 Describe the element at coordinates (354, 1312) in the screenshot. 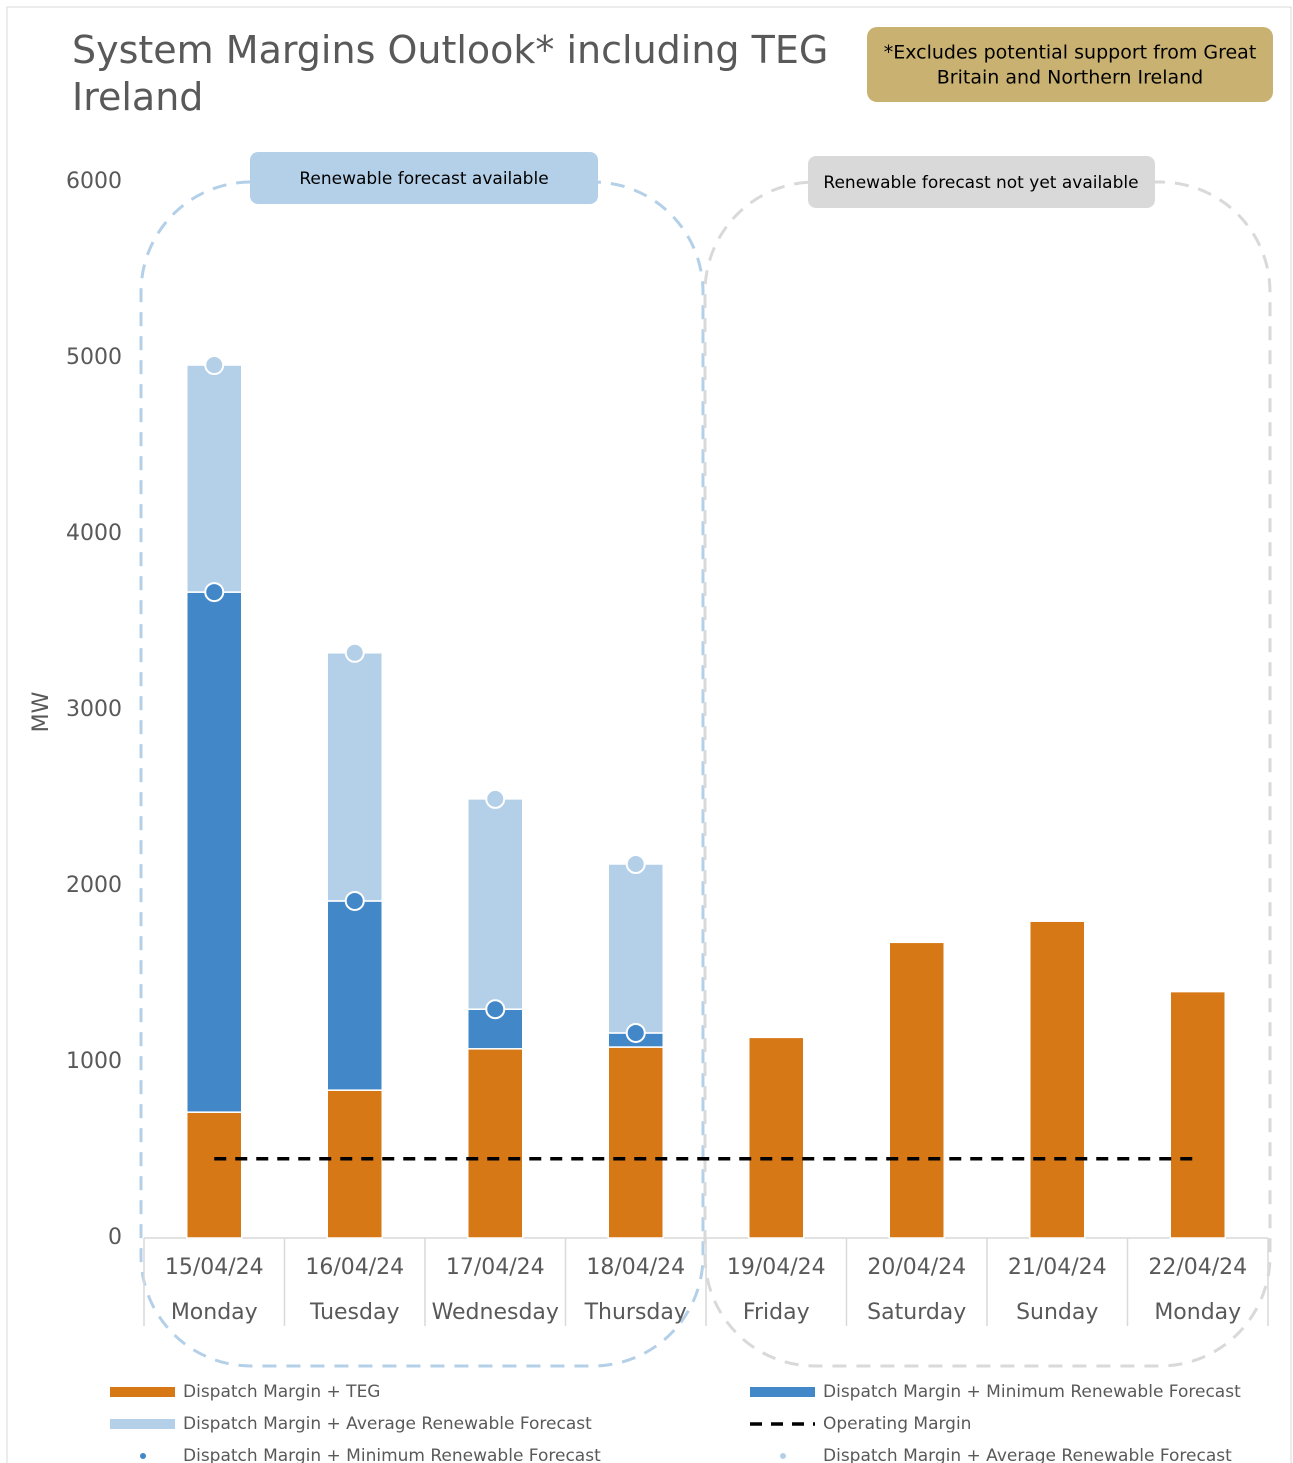

I see `x-tick-label: Tuesday` at that location.